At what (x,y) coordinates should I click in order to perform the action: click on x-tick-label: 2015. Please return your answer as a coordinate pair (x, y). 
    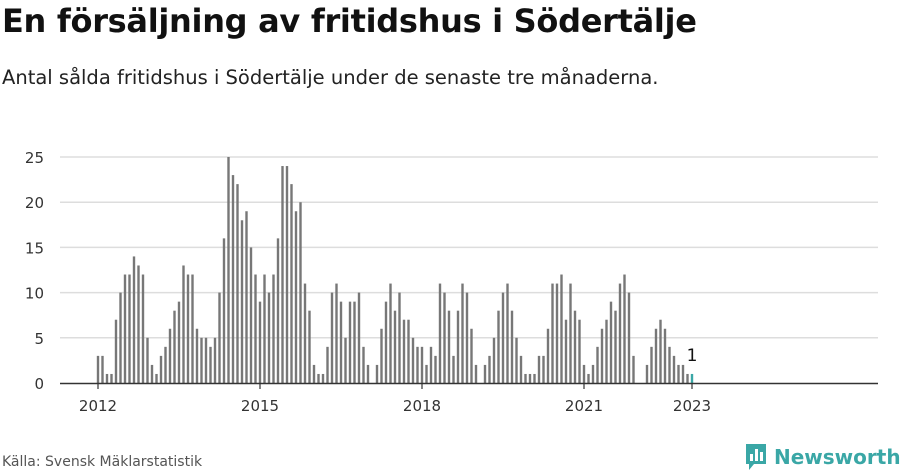
    Looking at the image, I should click on (260, 406).